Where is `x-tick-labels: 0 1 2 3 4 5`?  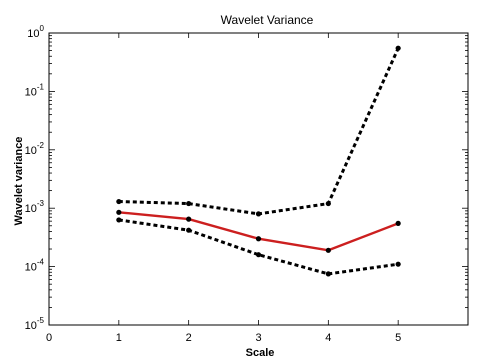
x-tick-labels: 0 1 2 3 4 5 is located at coordinates (223, 338).